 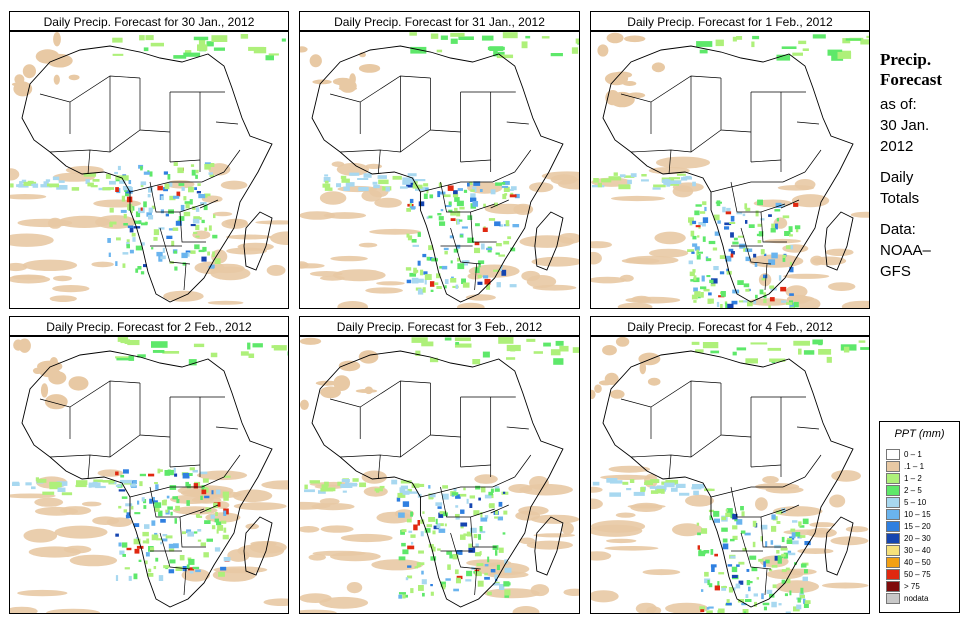 I want to click on legend-label: 30 – 40, so click(x=917, y=550).